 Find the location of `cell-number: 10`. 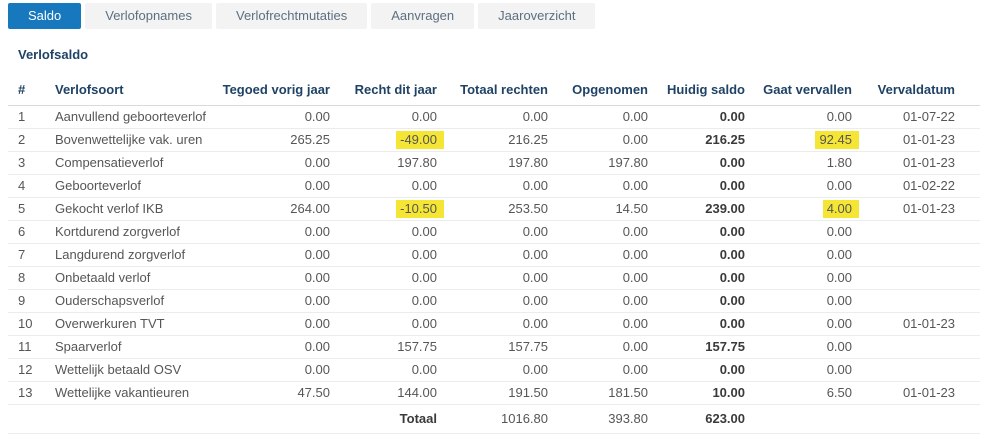

cell-number: 10 is located at coordinates (27, 324).